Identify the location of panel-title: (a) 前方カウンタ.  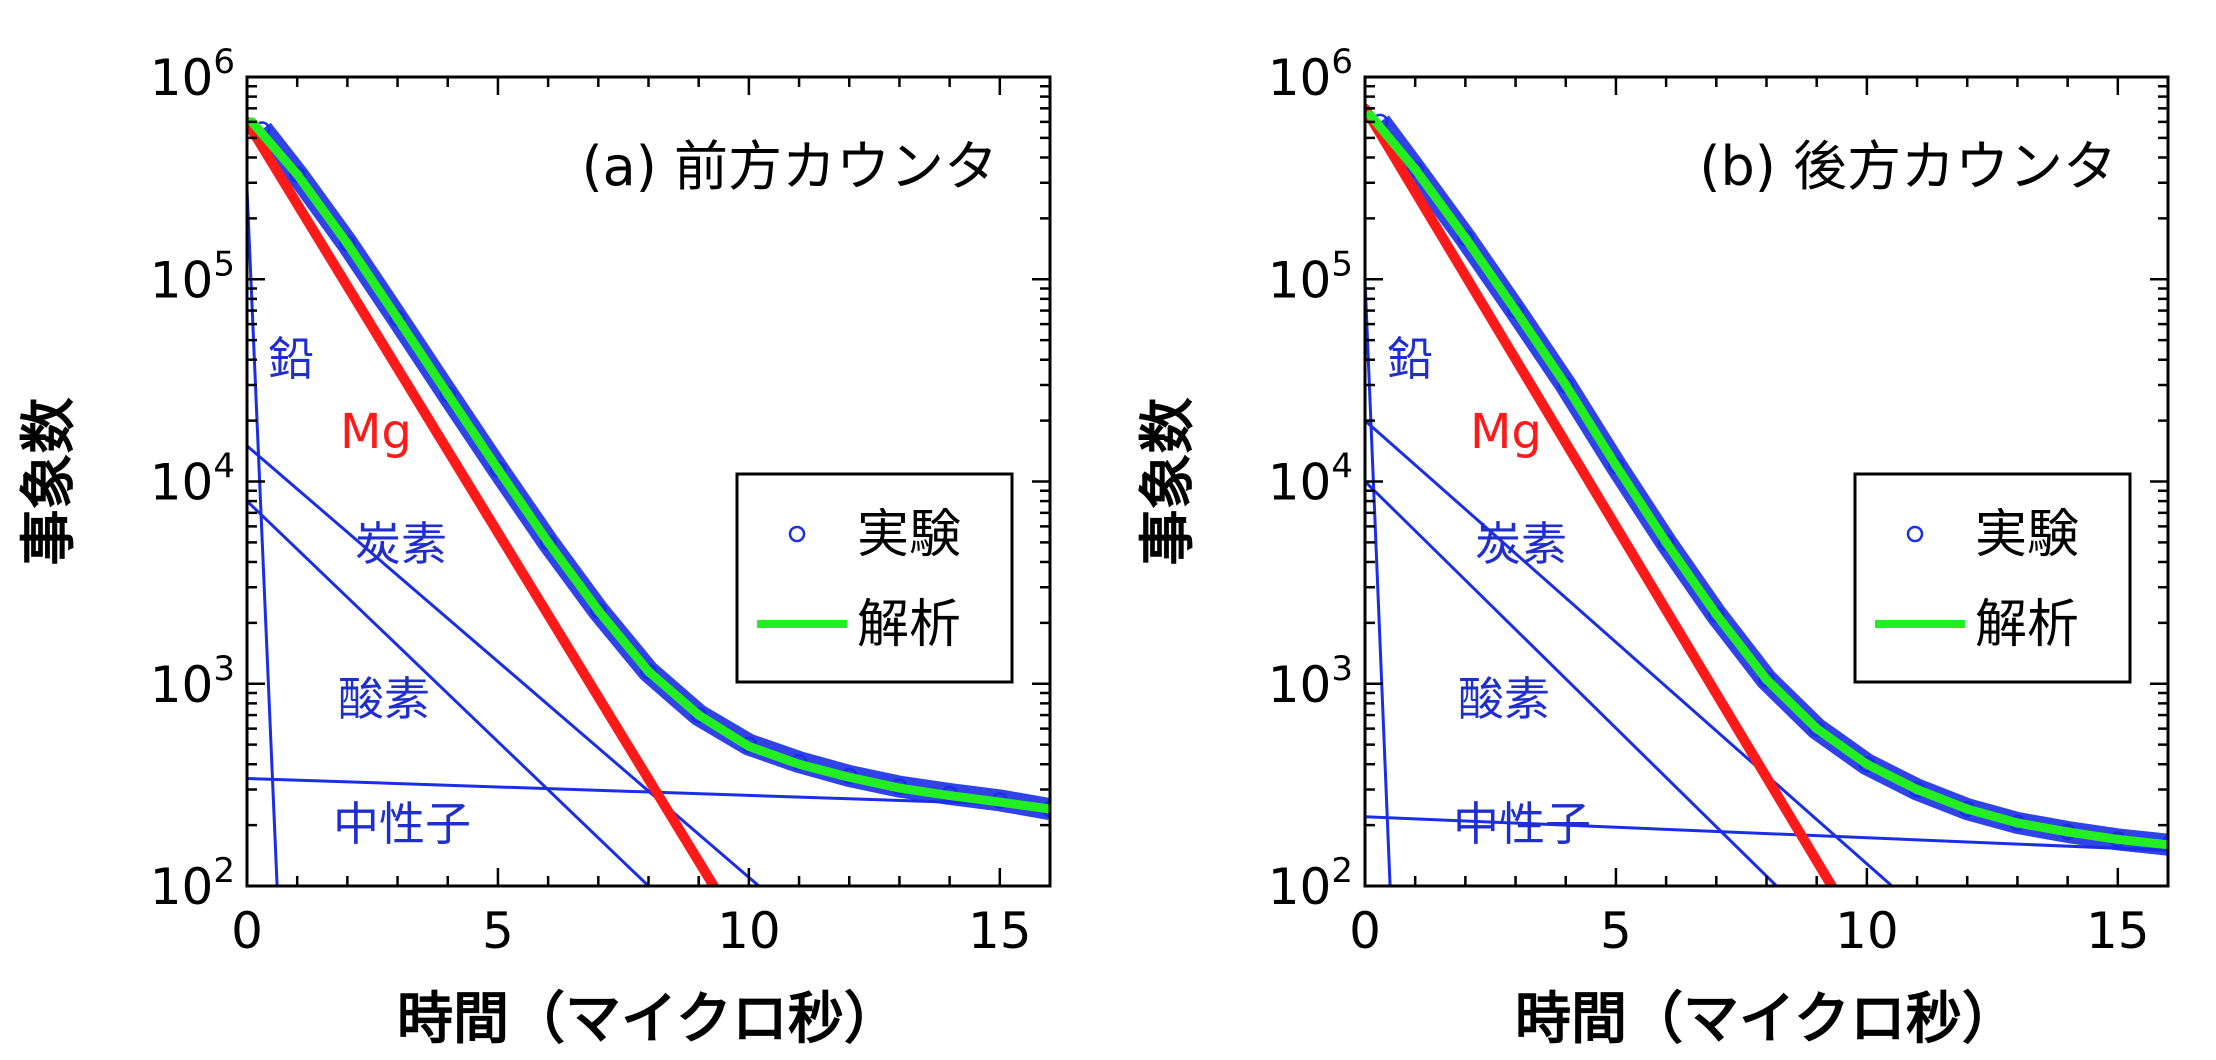
(790, 166).